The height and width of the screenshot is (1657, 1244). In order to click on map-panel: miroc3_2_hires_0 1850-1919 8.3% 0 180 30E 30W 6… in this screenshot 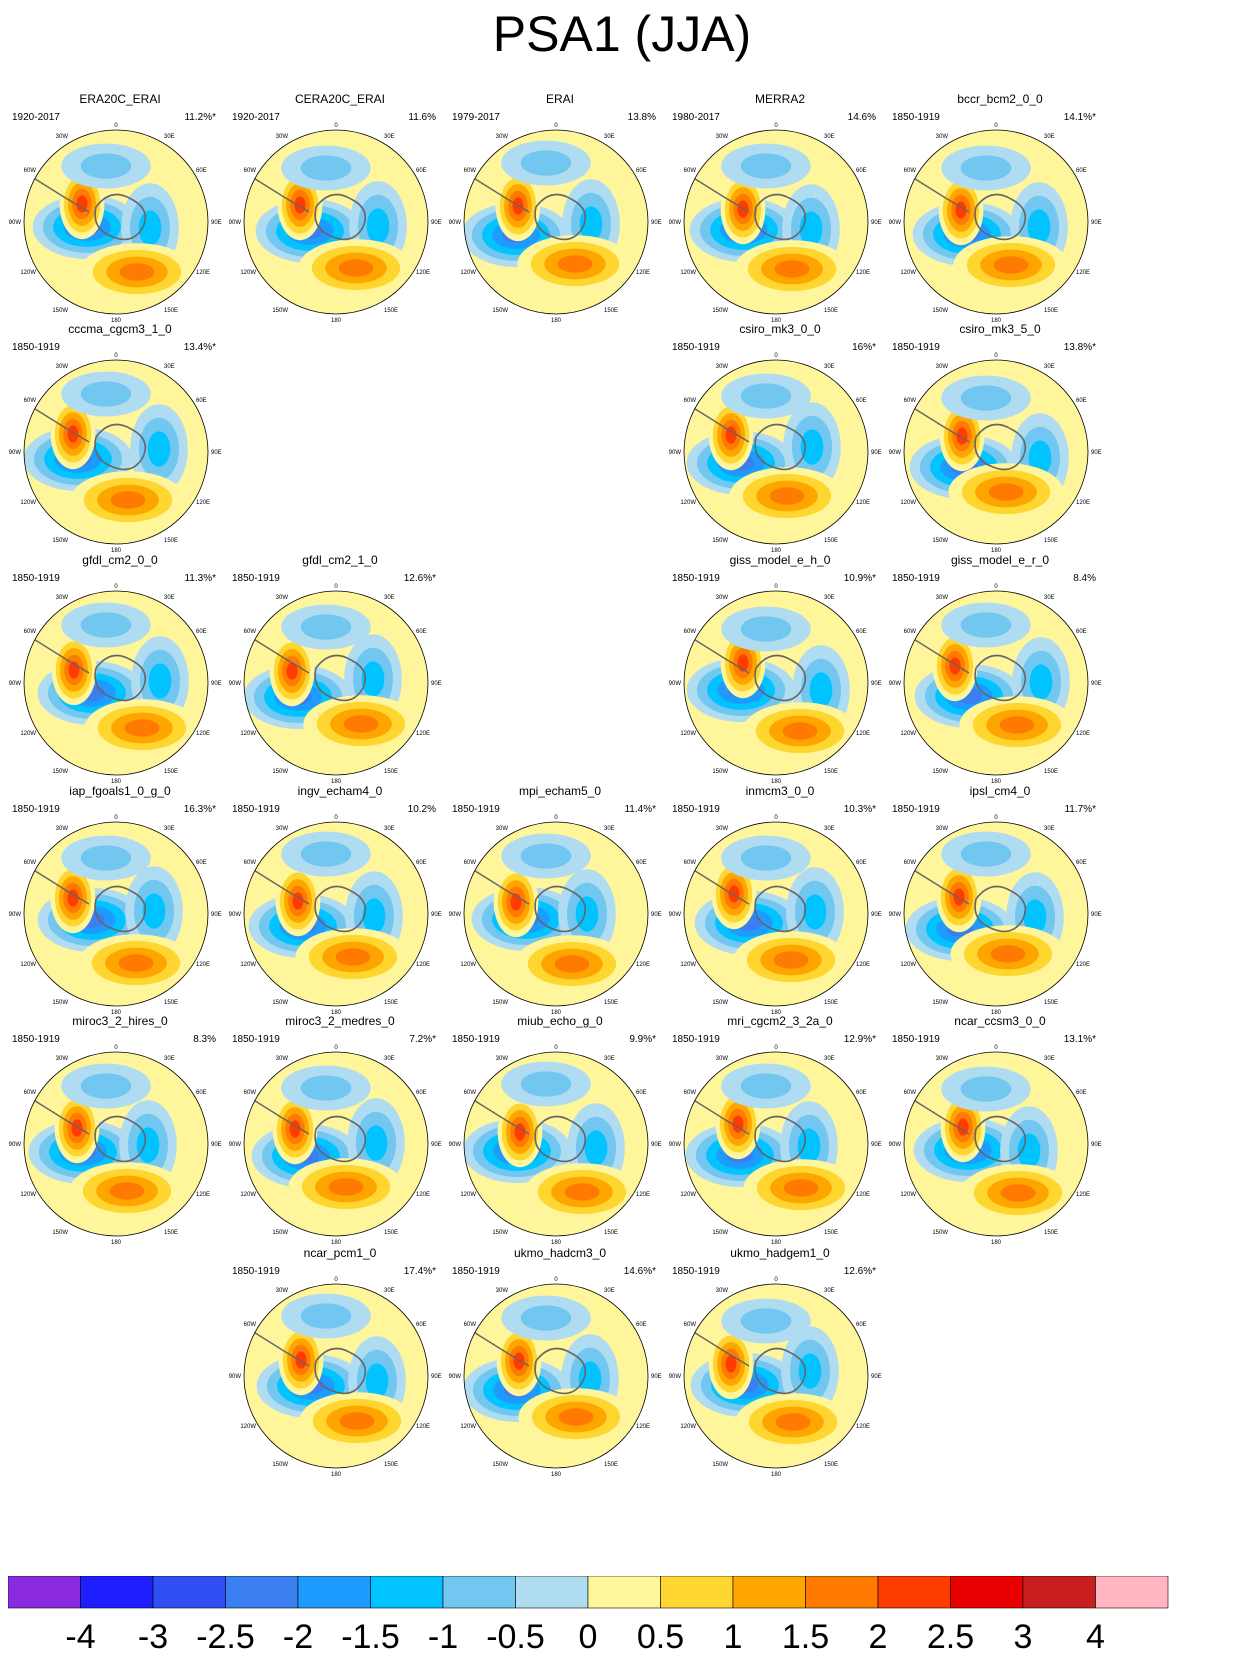, I will do `click(120, 1133)`.